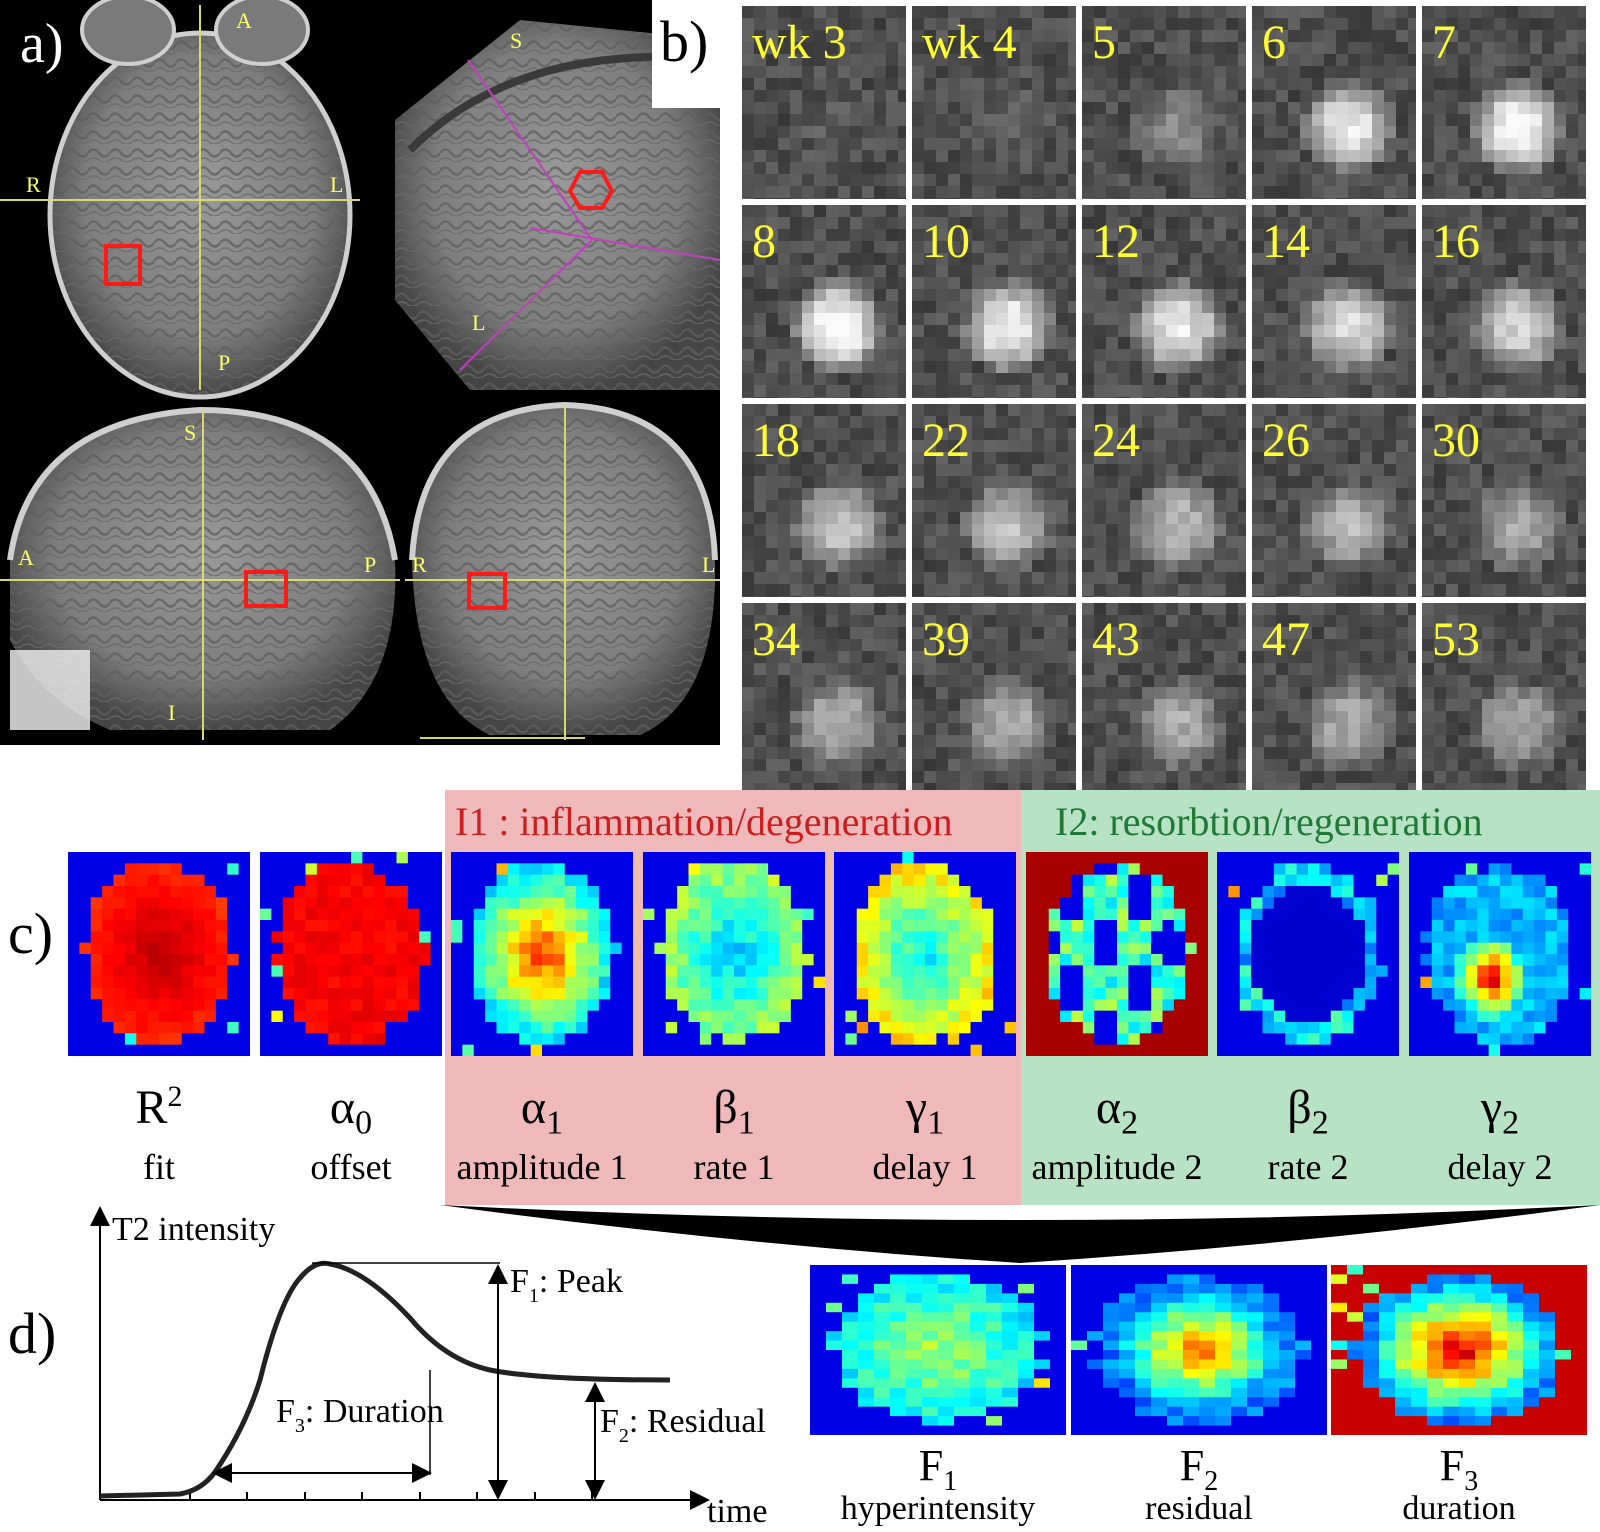 This screenshot has height=1532, width=1600. Describe the element at coordinates (824, 102) in the screenshot. I see `week-tile: wk 3` at that location.